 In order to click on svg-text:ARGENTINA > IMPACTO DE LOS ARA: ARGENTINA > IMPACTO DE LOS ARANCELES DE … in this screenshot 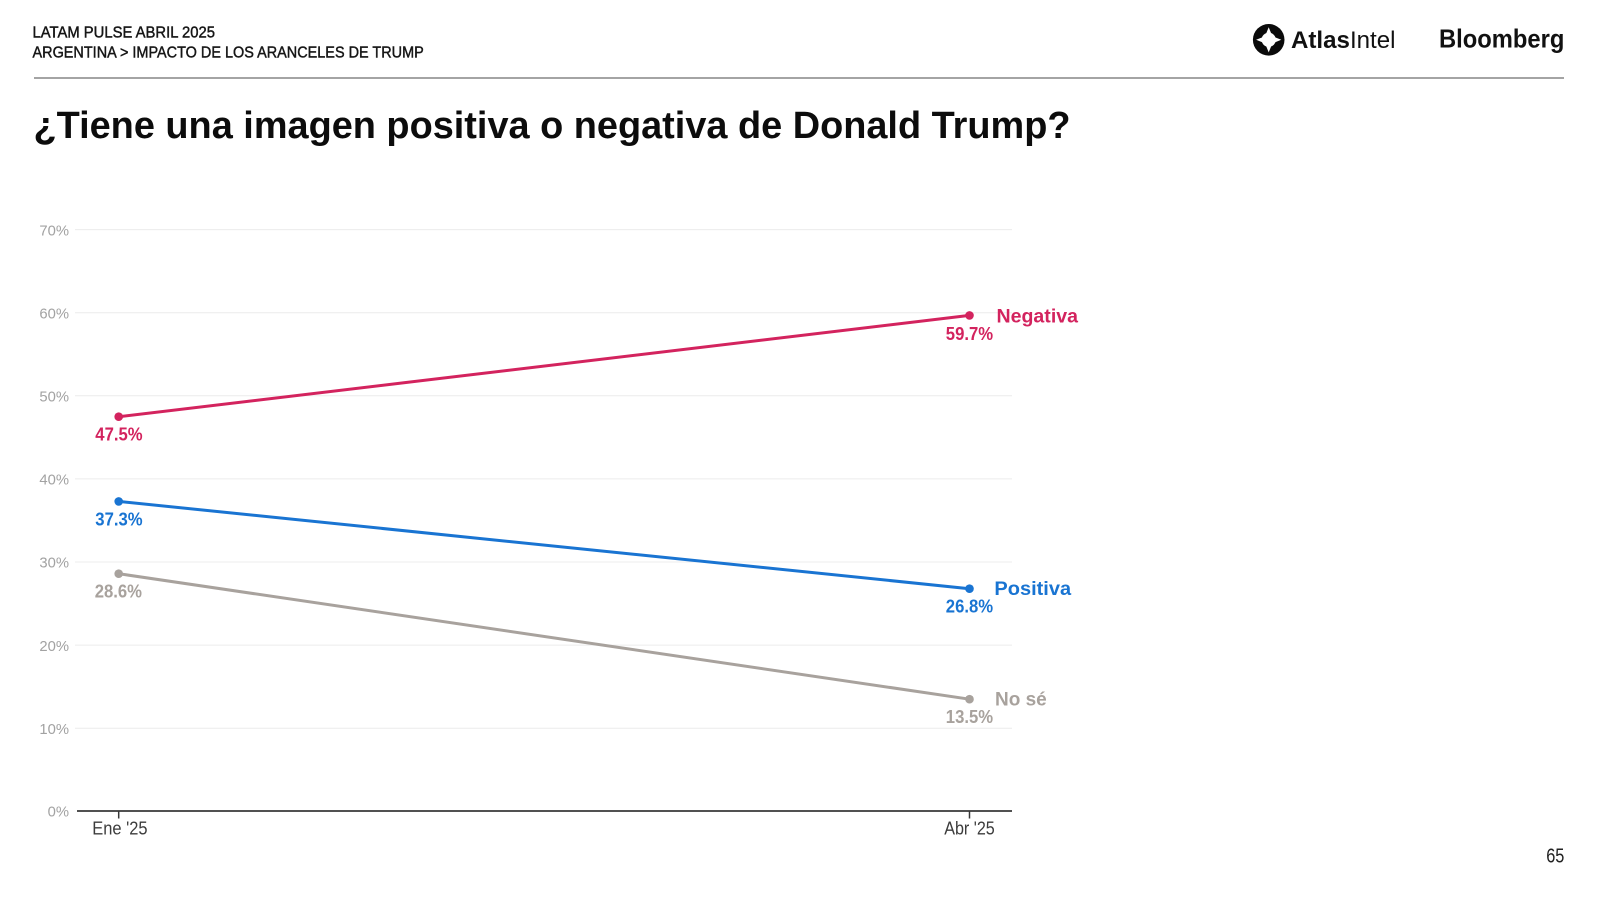, I will do `click(228, 53)`.